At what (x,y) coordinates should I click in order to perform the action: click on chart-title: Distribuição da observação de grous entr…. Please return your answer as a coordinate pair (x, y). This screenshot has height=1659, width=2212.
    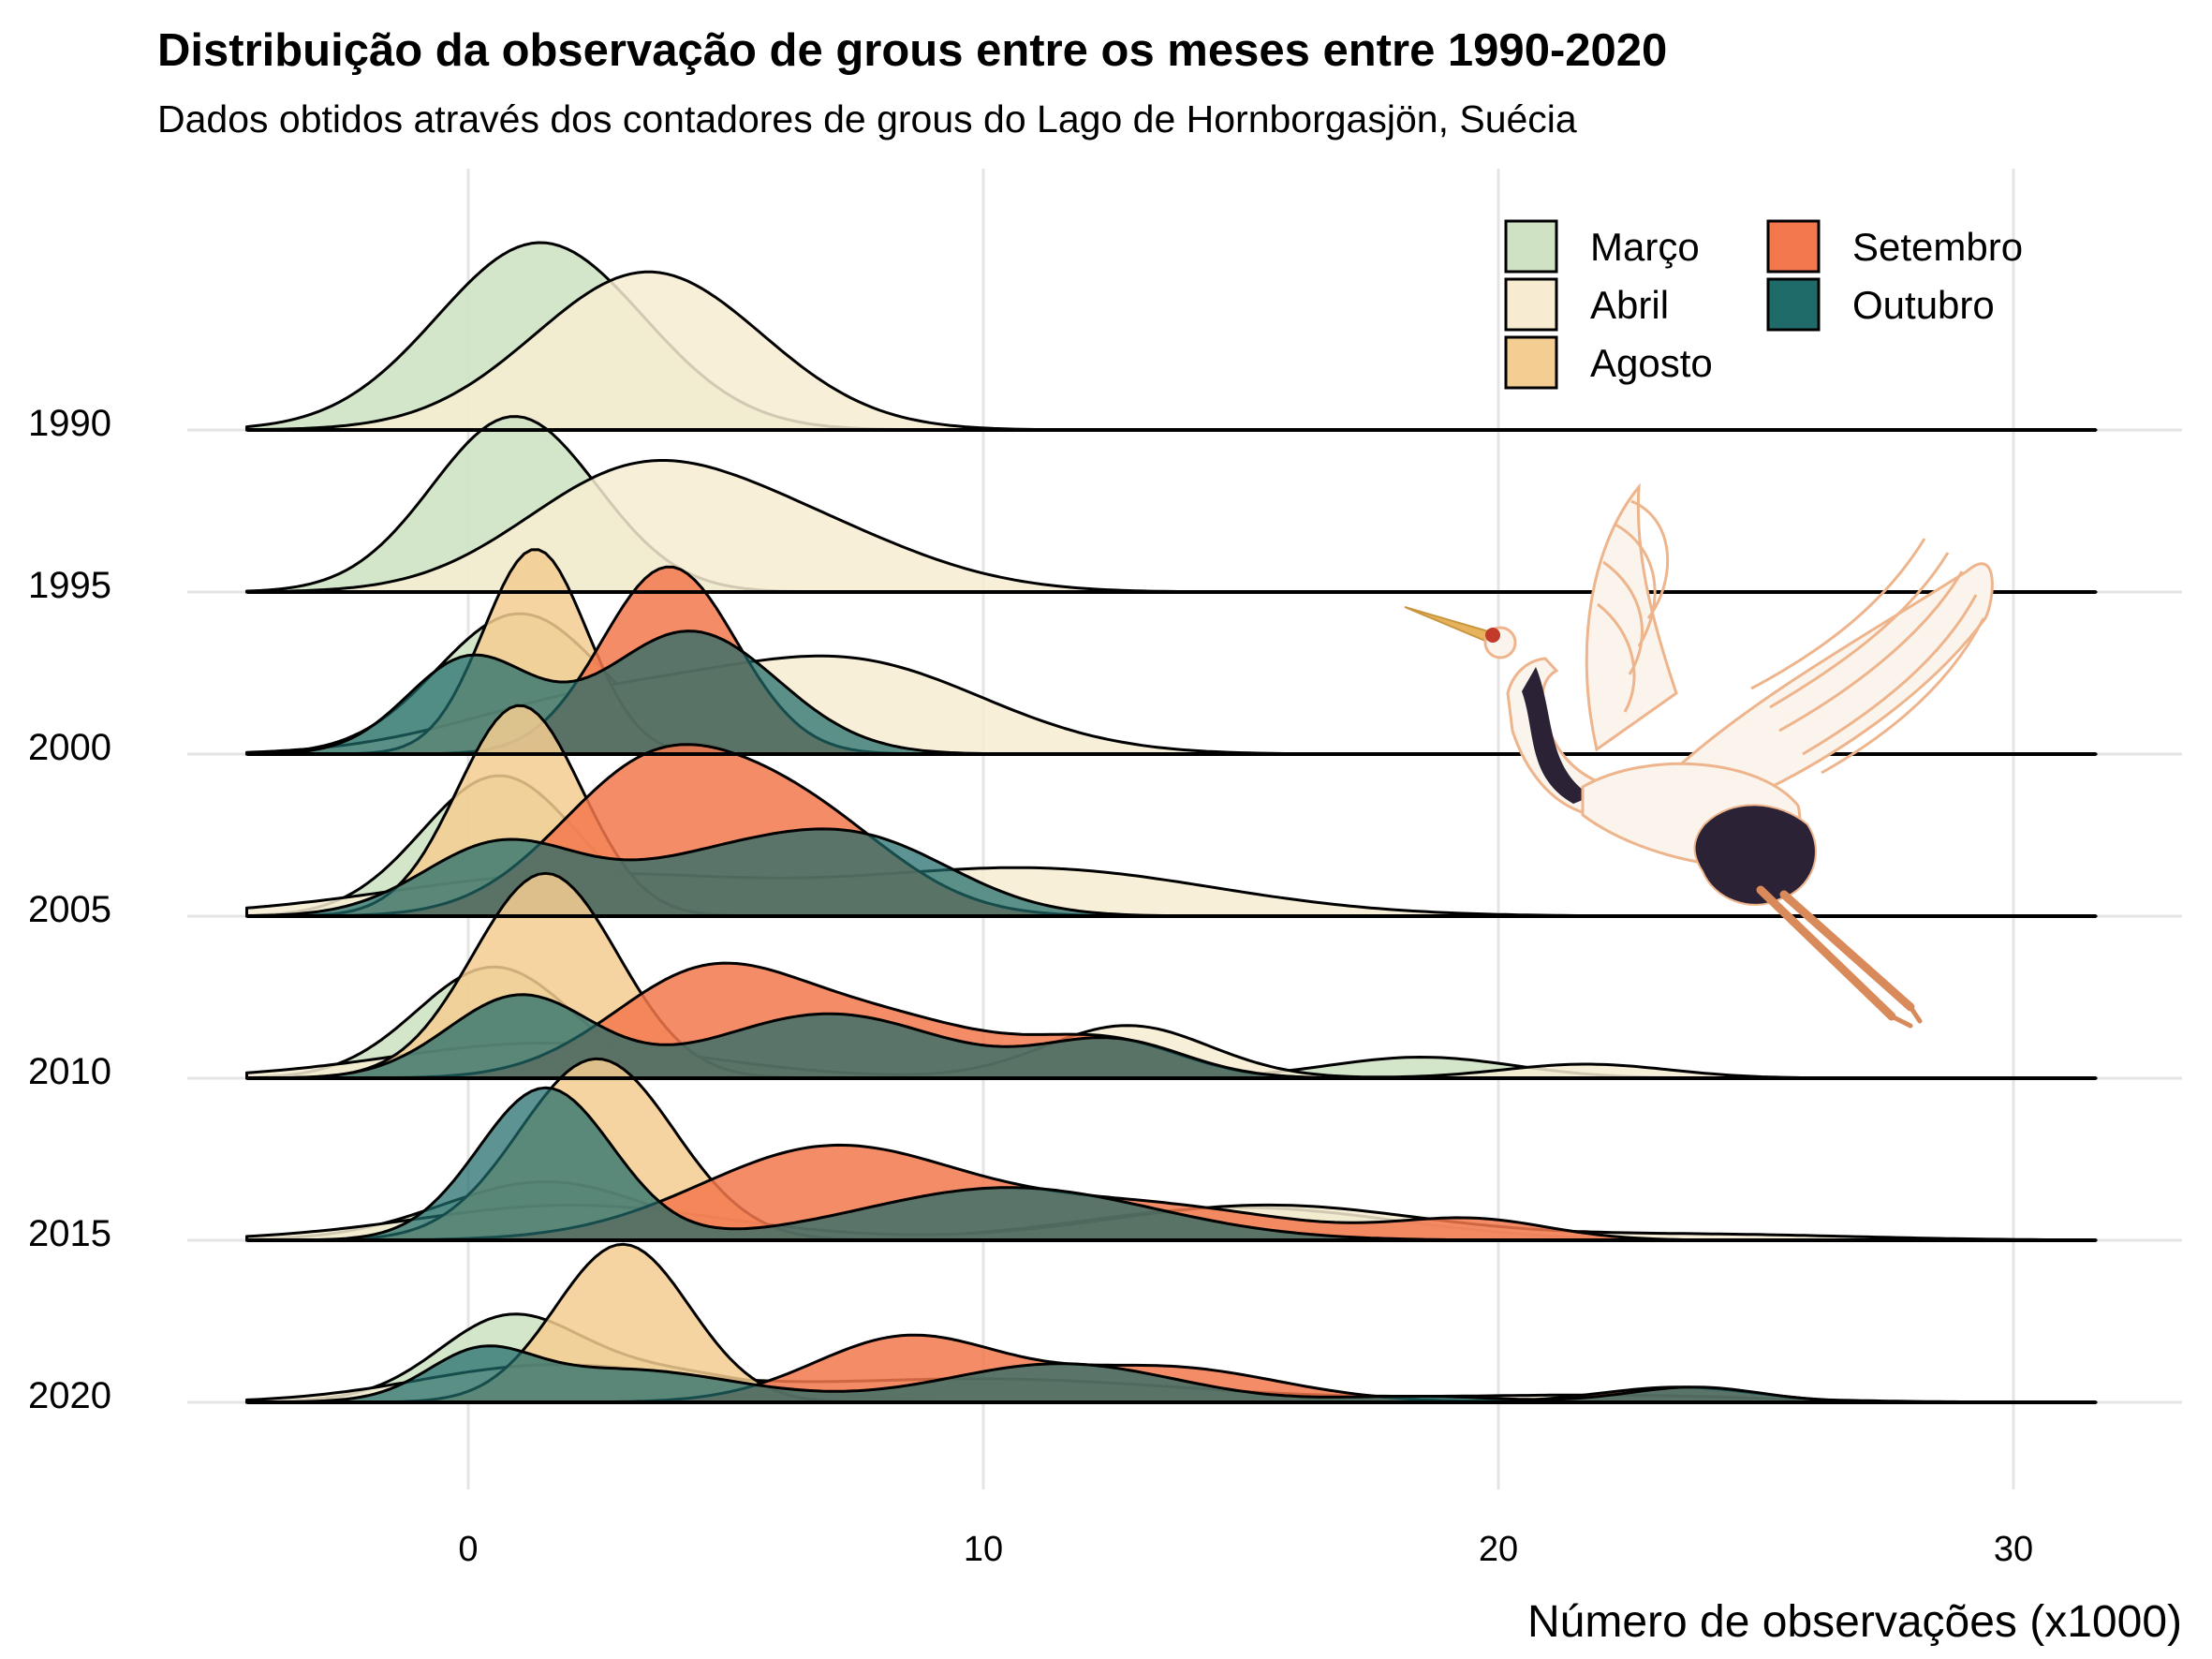
    Looking at the image, I should click on (913, 51).